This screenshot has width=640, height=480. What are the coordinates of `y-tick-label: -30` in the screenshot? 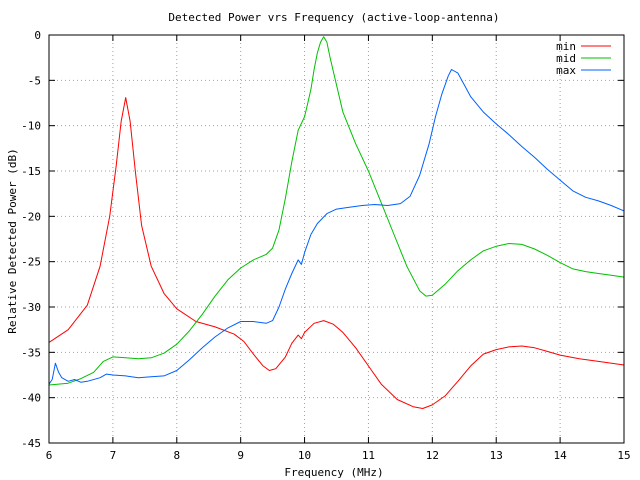 It's located at (31, 307).